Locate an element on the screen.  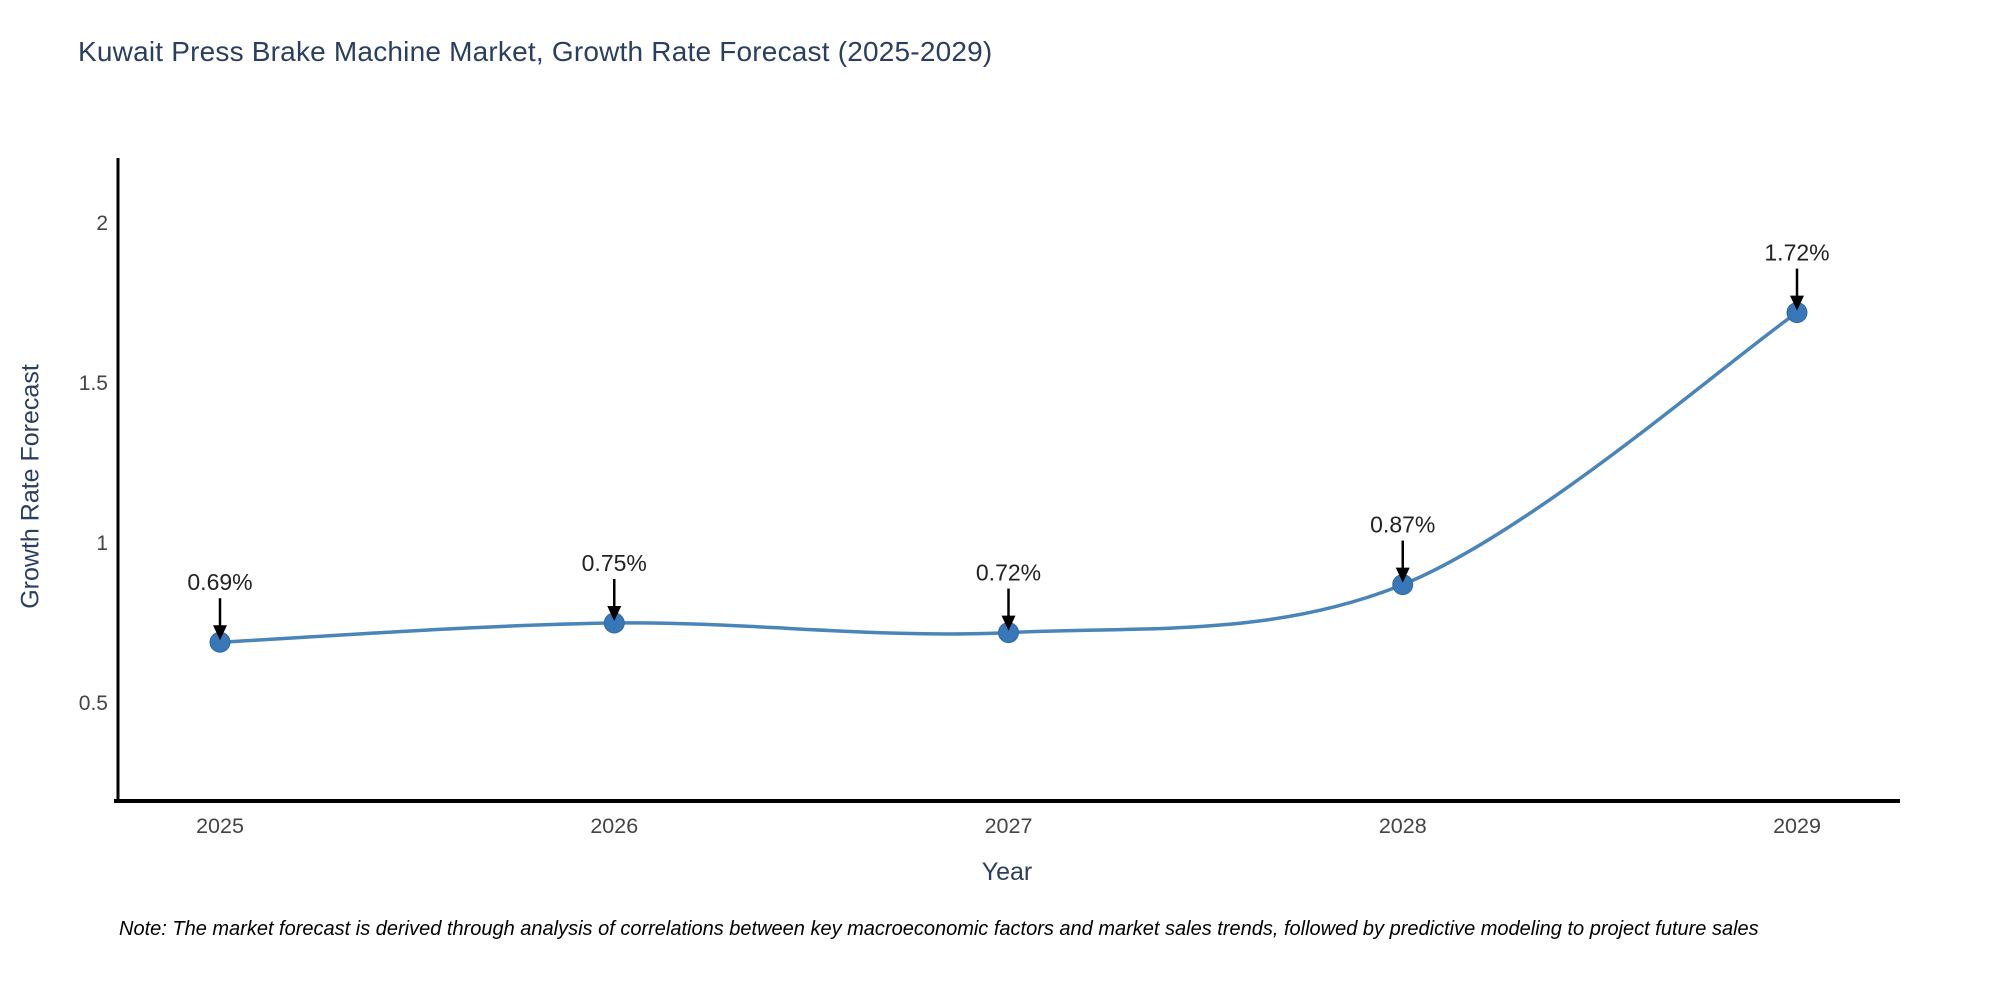
data-point-label: 0.87% is located at coordinates (1402, 525).